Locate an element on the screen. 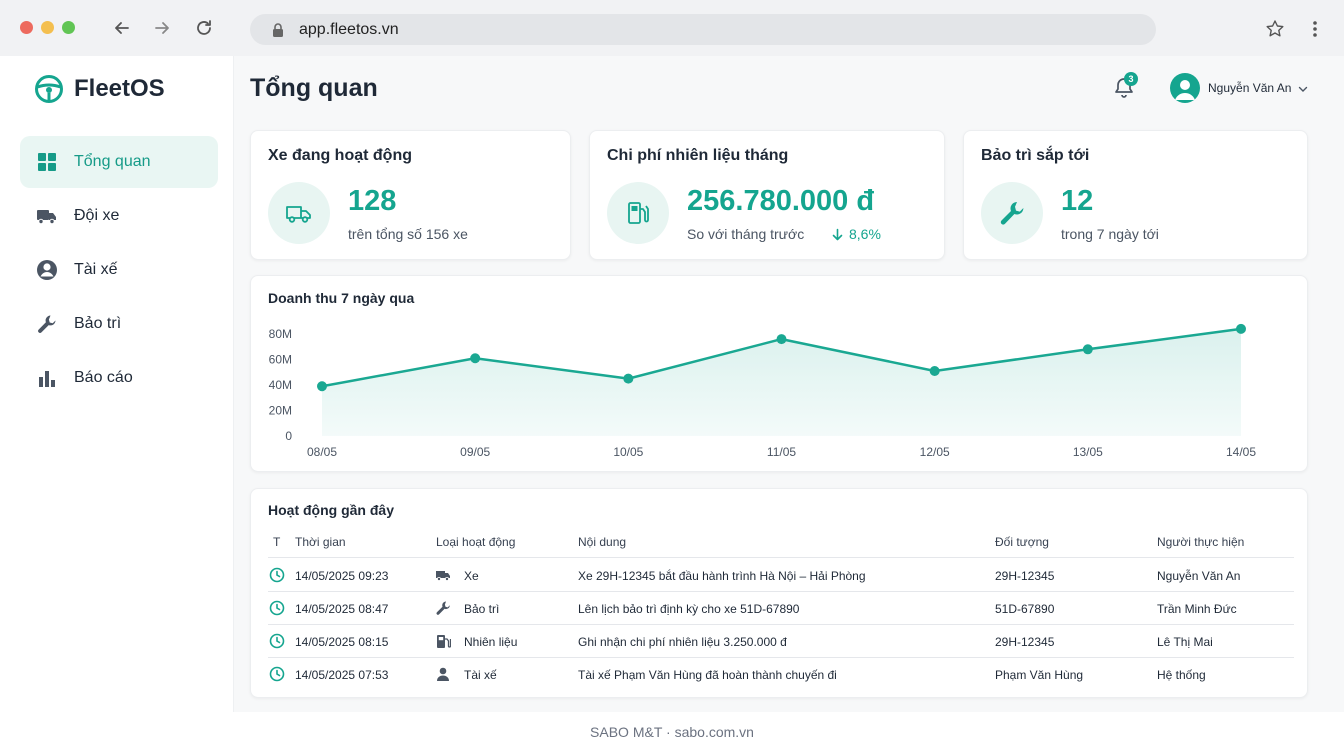  sidebar-item-drivers: Tài xế is located at coordinates (119, 270).